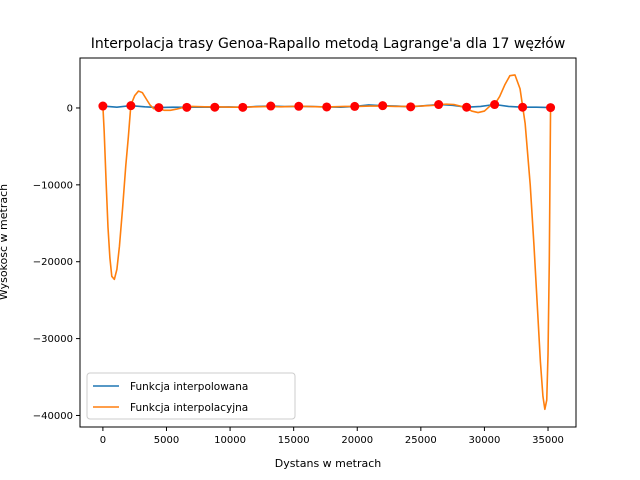 The image size is (640, 480). I want to click on x-tick-label: 20000, so click(357, 440).